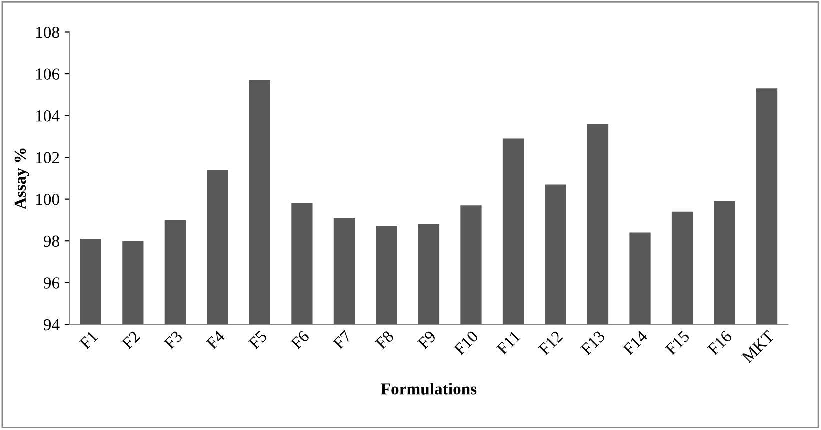  Describe the element at coordinates (508, 343) in the screenshot. I see `x-tick-label: F11` at that location.